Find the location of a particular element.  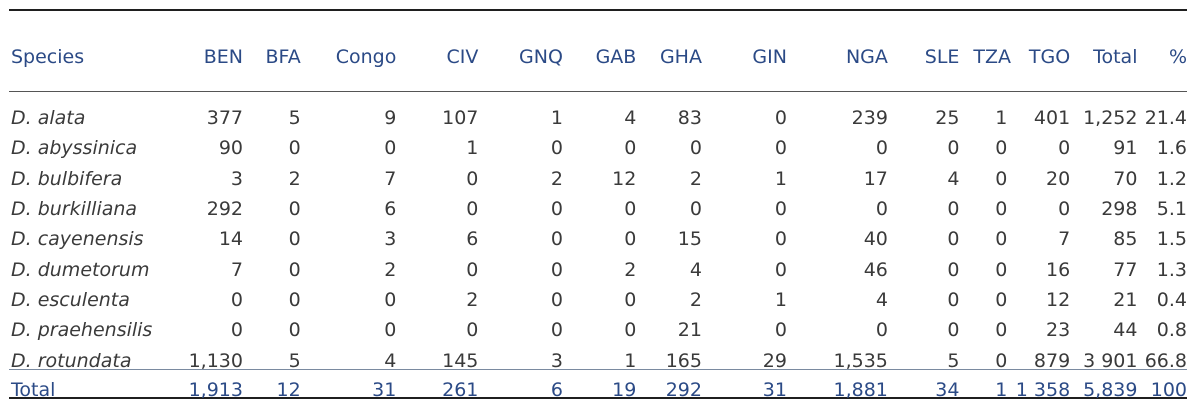

count-cell: 165 is located at coordinates (683, 360).